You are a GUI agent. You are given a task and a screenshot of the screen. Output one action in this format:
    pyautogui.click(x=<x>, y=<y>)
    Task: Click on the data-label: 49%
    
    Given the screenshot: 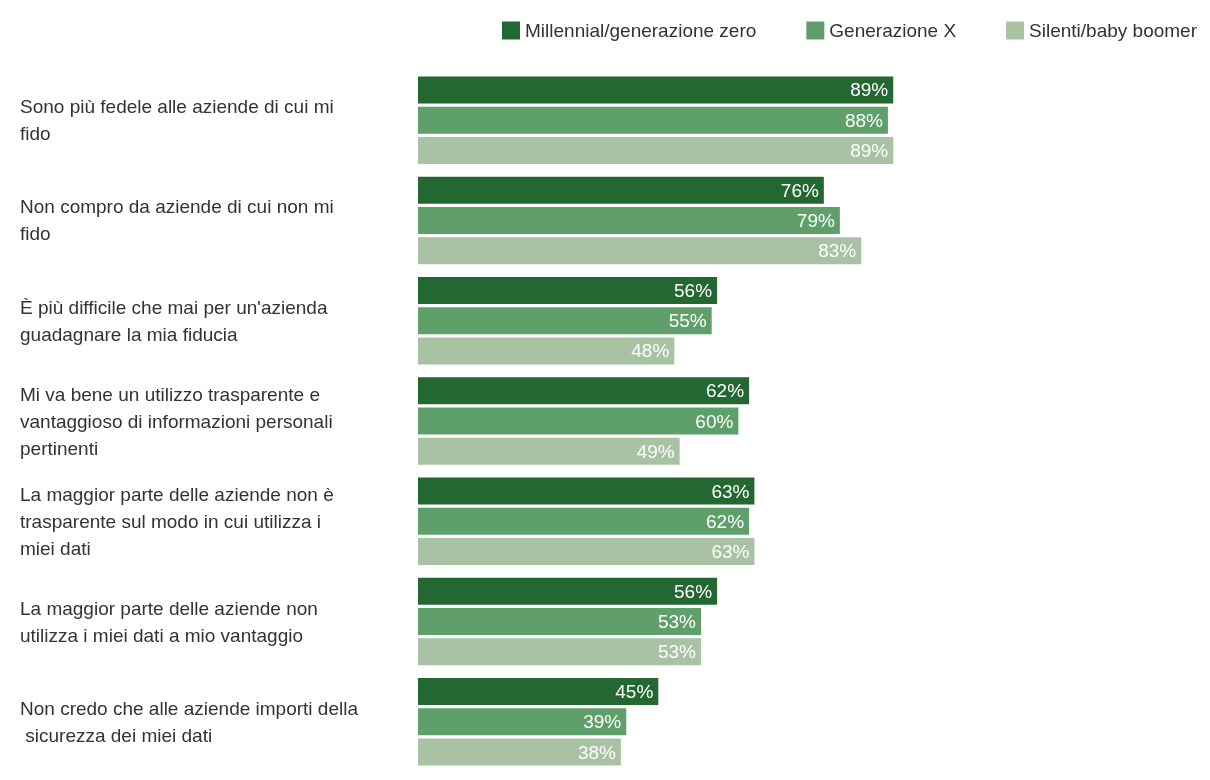 What is the action you would take?
    pyautogui.click(x=655, y=451)
    